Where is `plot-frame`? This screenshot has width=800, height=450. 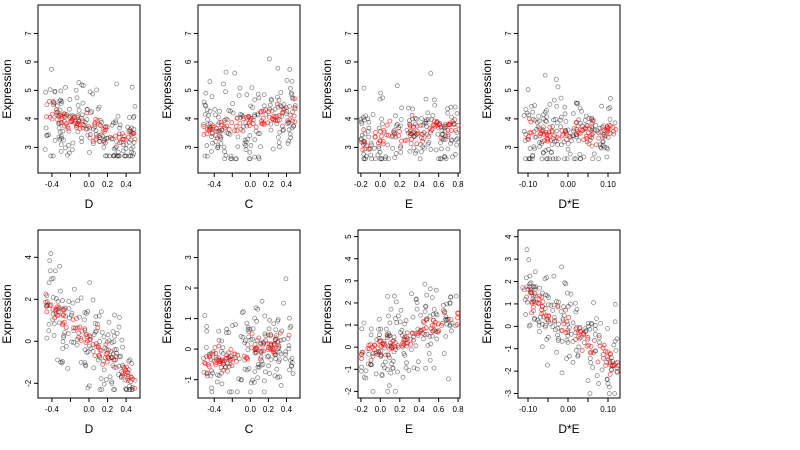
plot-frame is located at coordinates (569, 89).